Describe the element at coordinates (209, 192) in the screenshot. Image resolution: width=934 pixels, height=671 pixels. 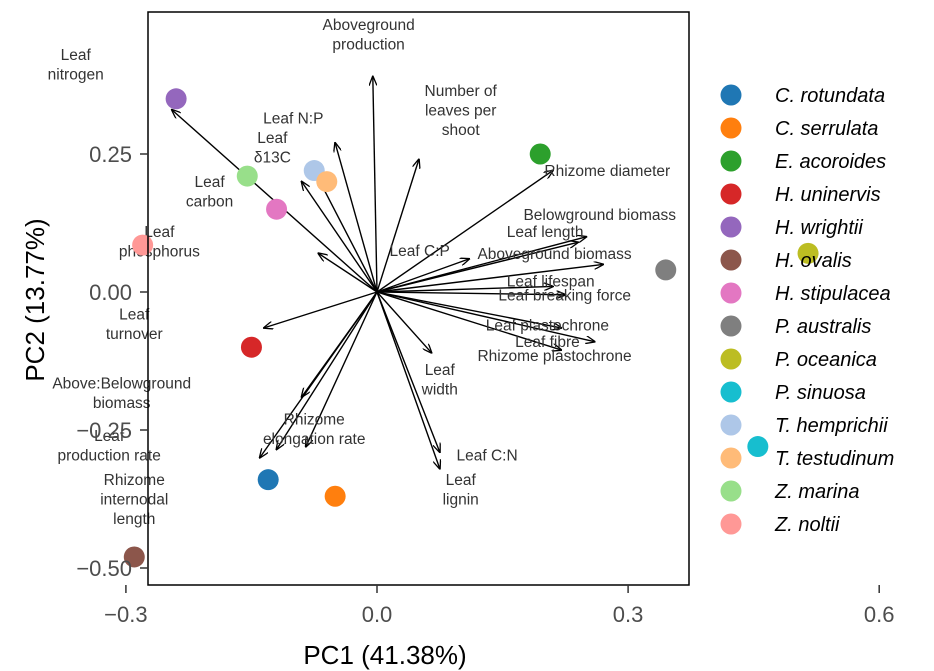
I see `loading-label: Leaf carbon` at that location.